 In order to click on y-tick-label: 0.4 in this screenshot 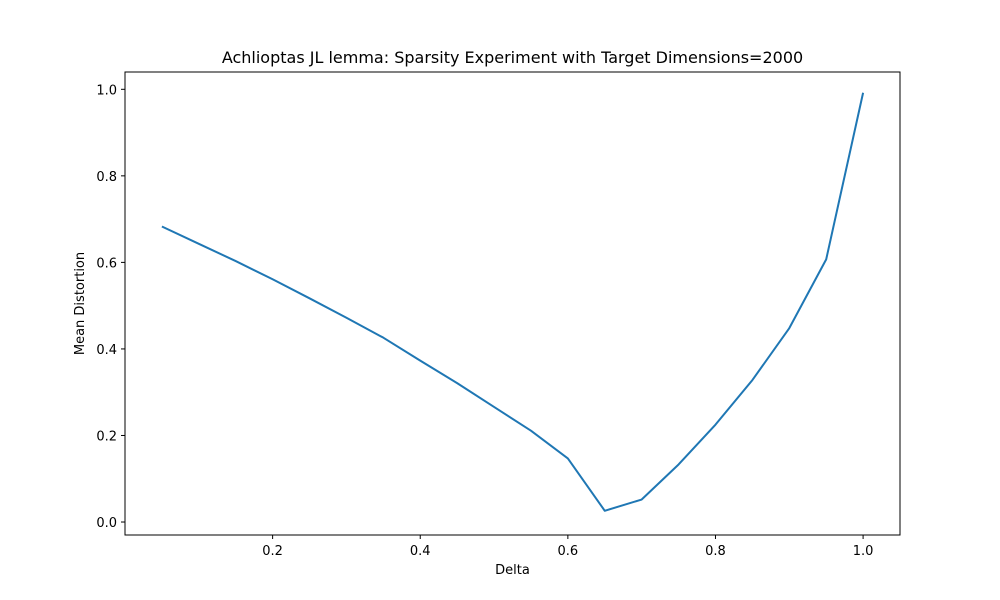, I will do `click(106, 350)`.